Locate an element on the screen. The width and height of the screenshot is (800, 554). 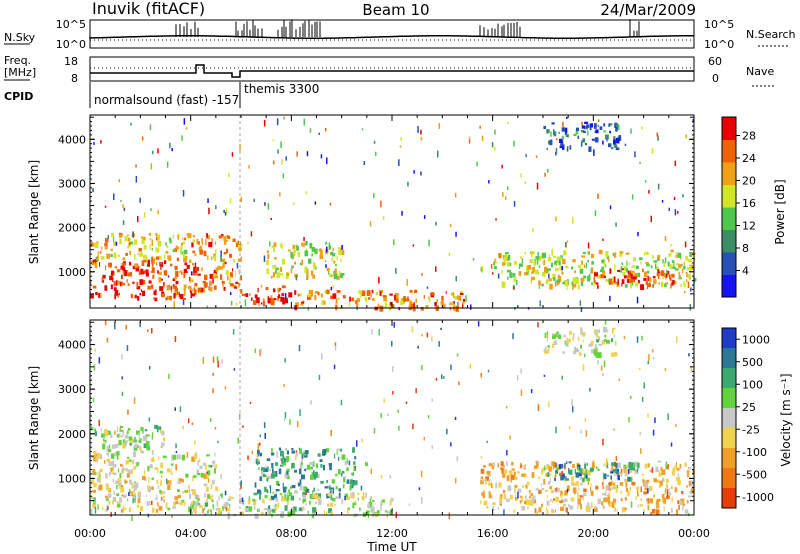
colorbar-swatch is located at coordinates (729, 438).